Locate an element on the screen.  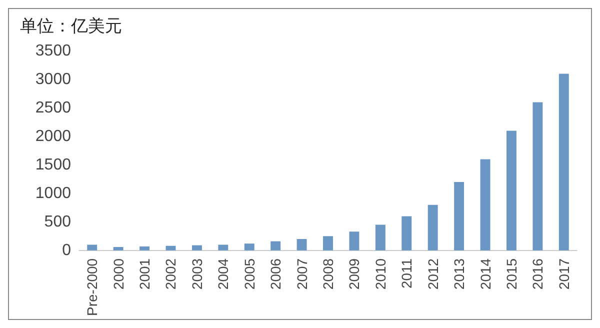
x-tick-label: 2013 is located at coordinates (459, 274).